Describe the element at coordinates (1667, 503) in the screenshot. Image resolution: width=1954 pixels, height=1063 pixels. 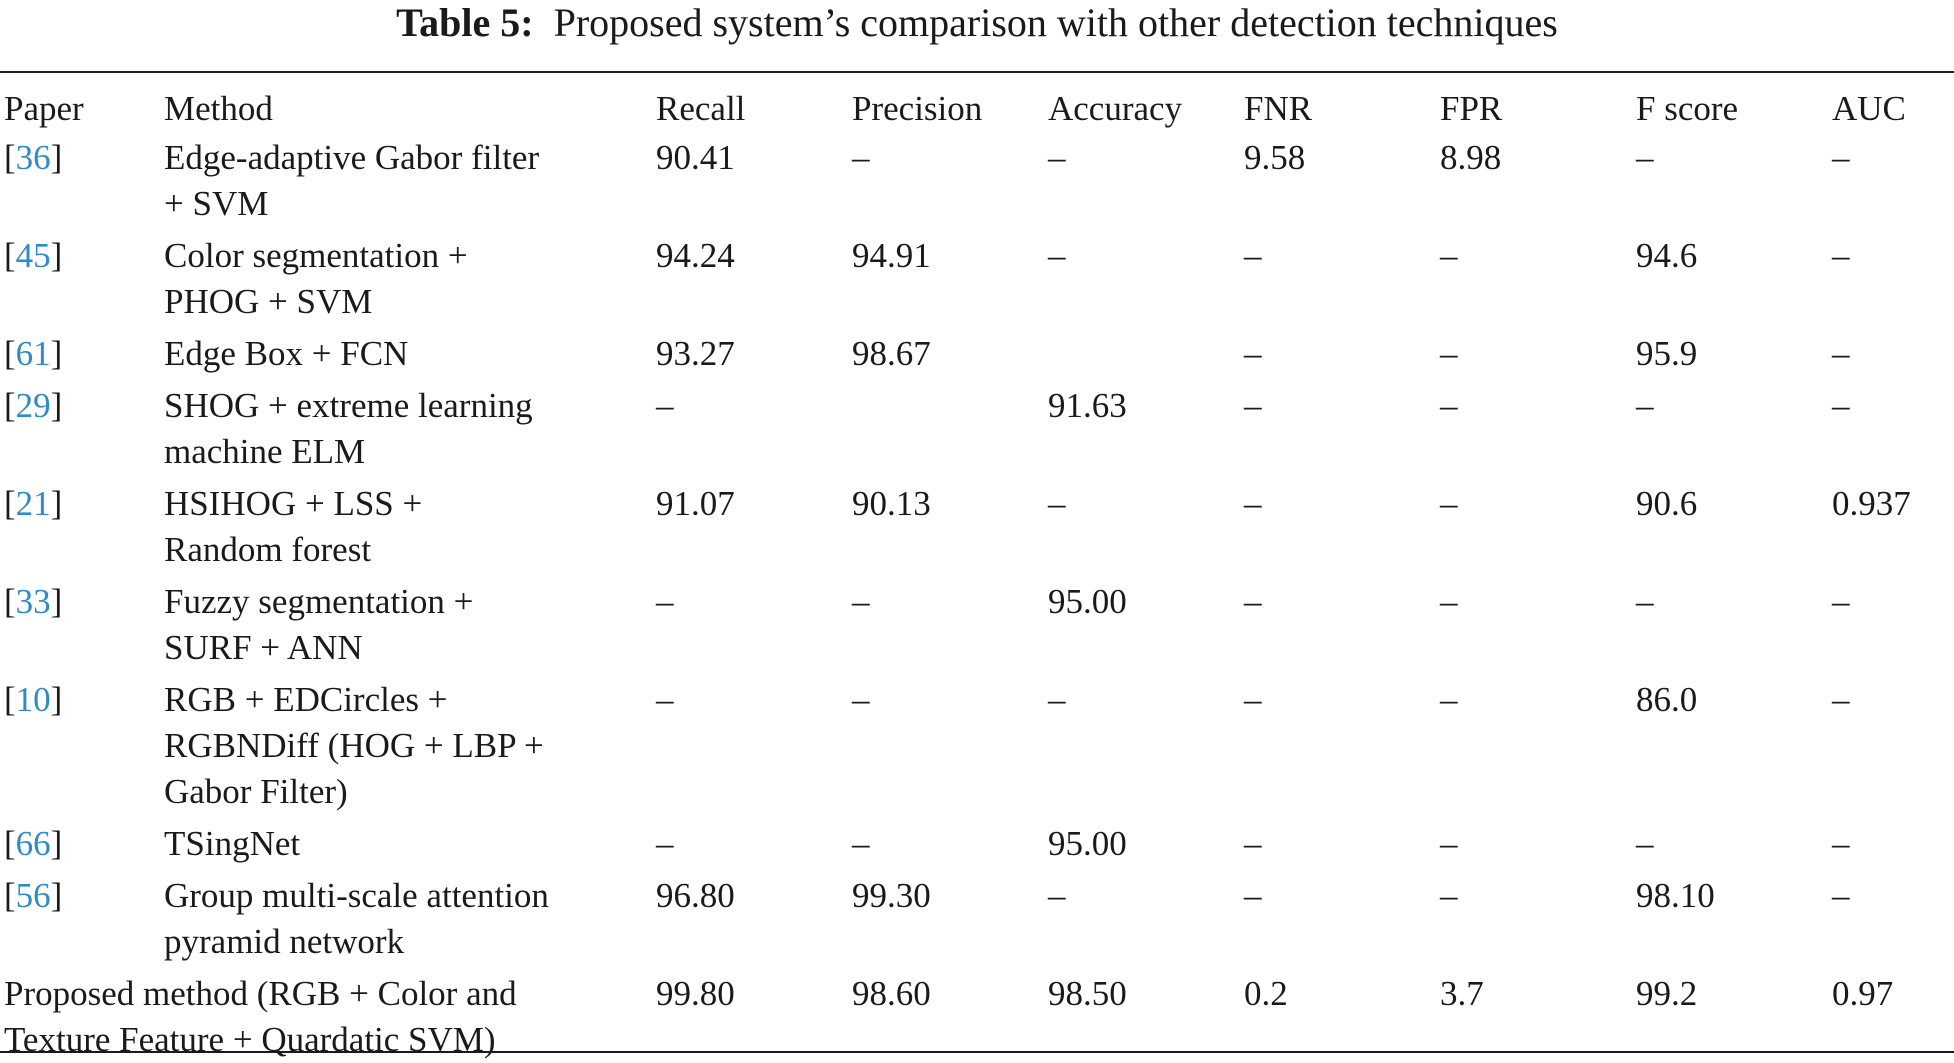
I see `fscore-cell: 90.6` at that location.